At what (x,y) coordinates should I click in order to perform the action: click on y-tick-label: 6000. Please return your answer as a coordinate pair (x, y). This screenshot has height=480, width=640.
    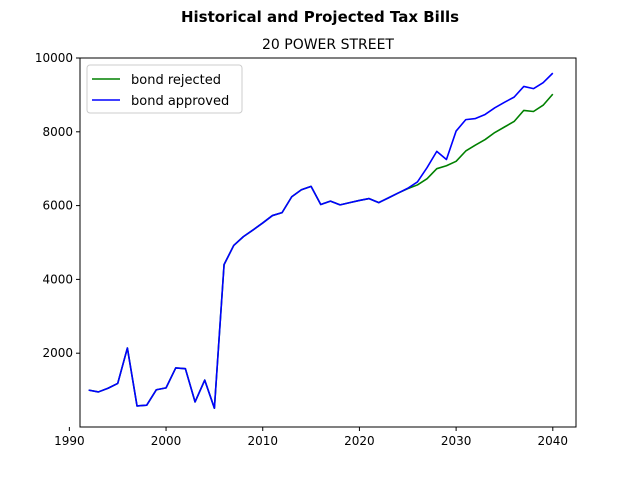
    Looking at the image, I should click on (57, 206).